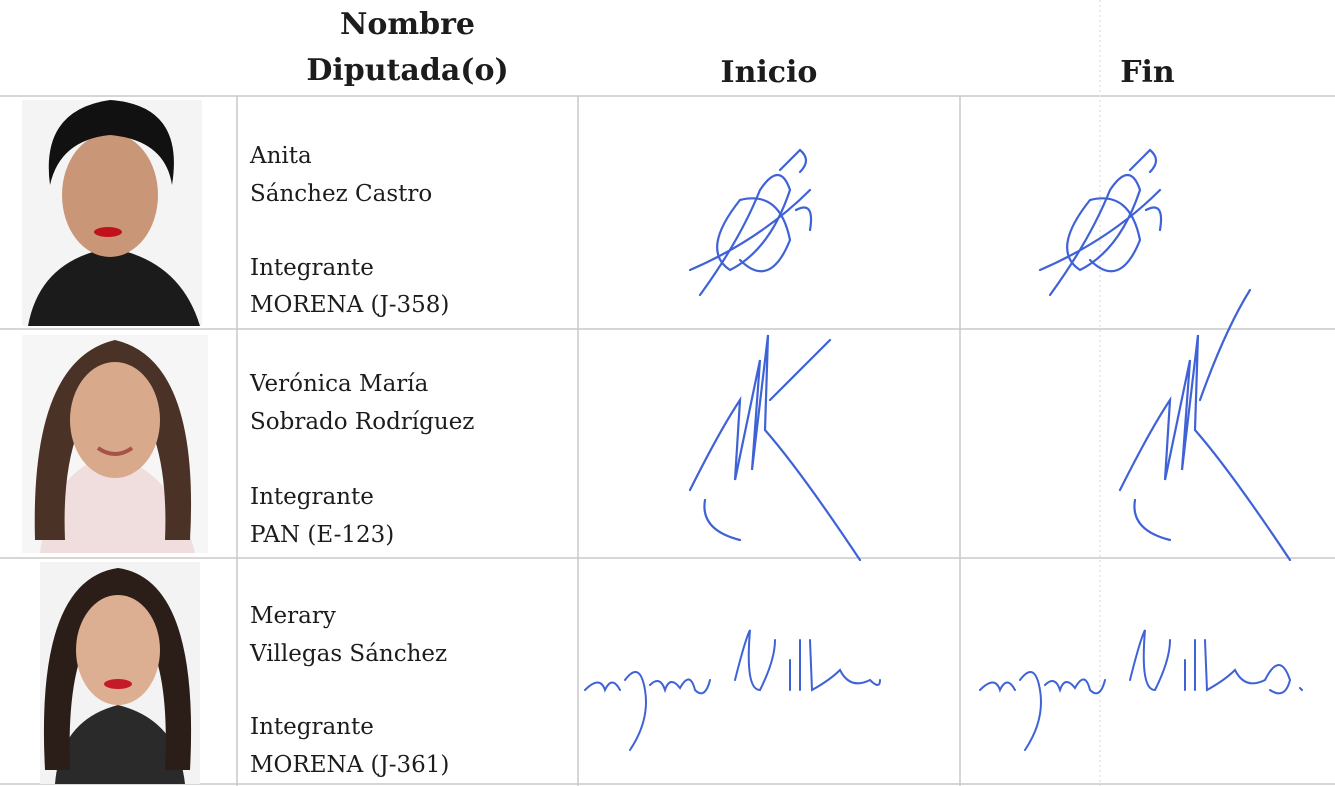 Image resolution: width=1335 pixels, height=786 pixels. I want to click on member-party: PAN (E-123), so click(322, 535).